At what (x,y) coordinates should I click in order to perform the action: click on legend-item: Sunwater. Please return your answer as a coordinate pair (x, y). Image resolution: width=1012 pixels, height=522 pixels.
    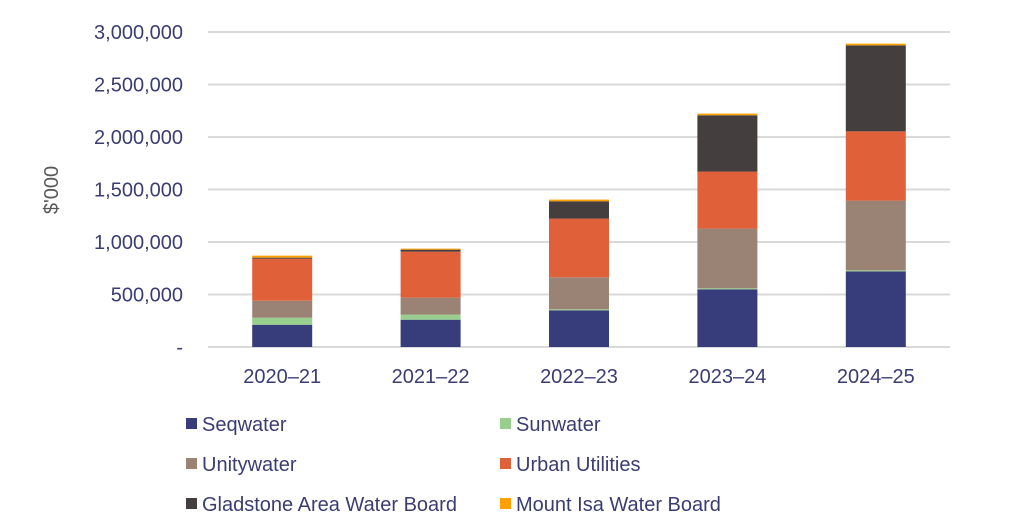
    Looking at the image, I should click on (550, 425).